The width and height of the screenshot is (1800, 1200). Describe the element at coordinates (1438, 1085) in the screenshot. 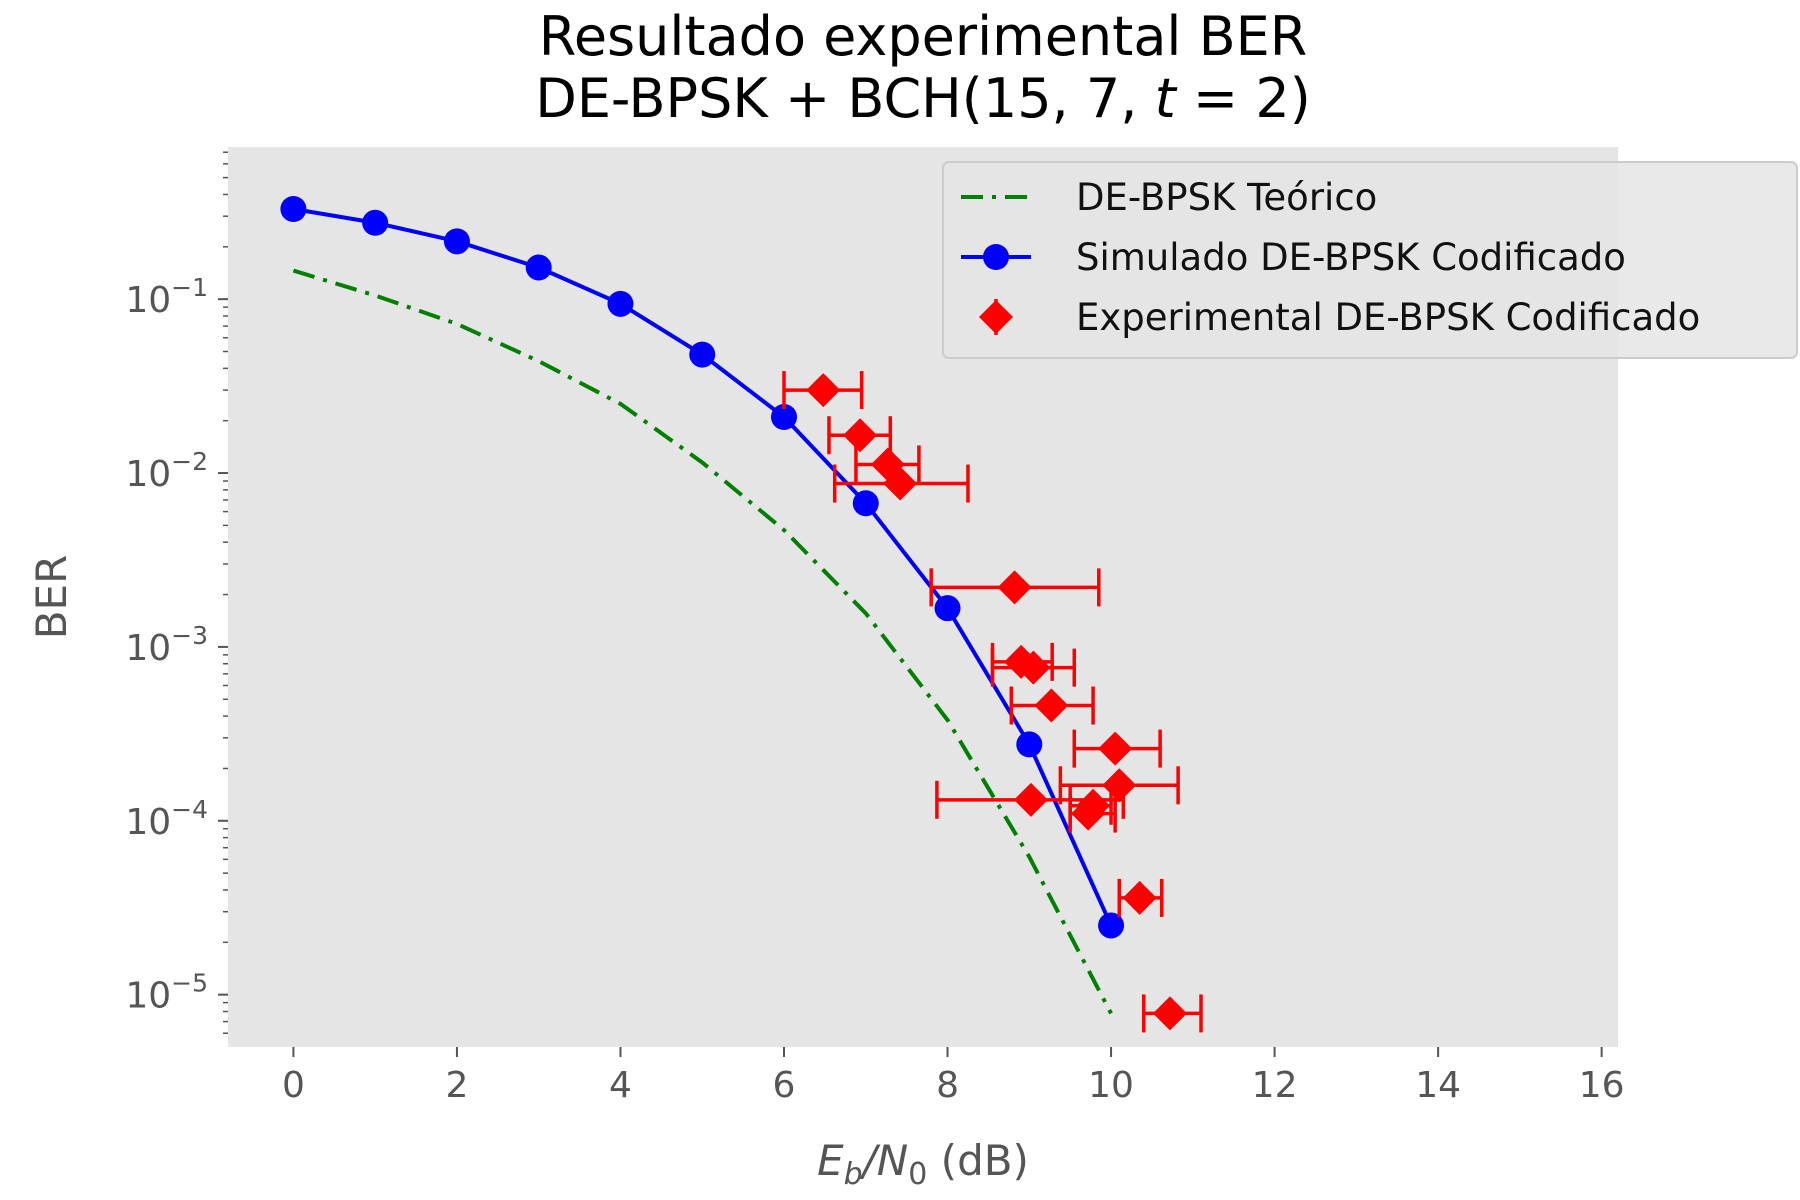

I see `x-tick-label: 14` at that location.